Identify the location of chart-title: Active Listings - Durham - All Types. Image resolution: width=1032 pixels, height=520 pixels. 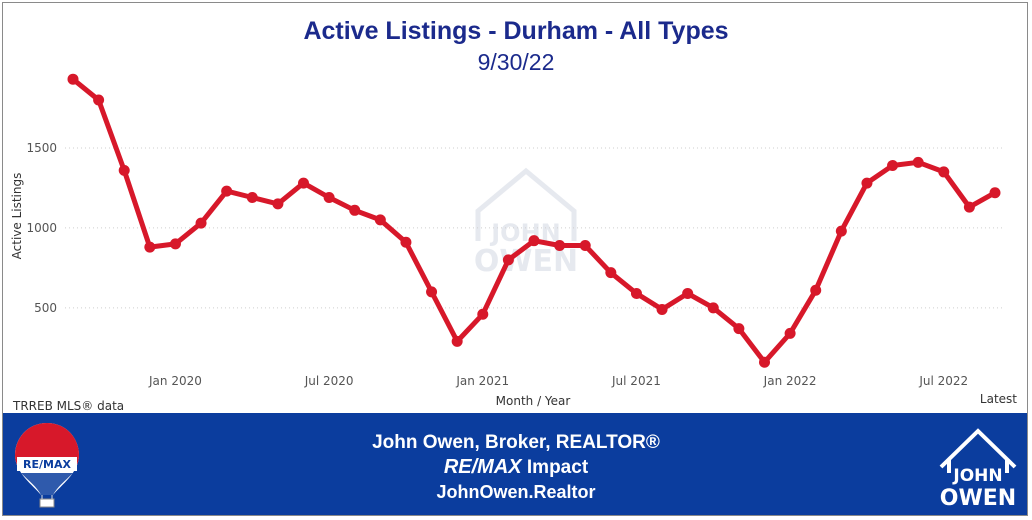
(516, 31).